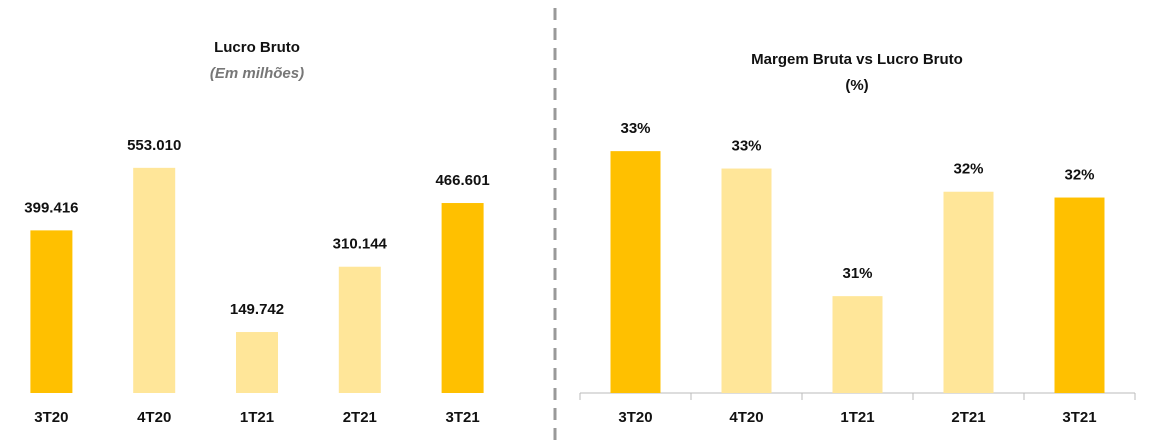 The image size is (1158, 441). What do you see at coordinates (257, 309) in the screenshot?
I see `data-label: 149.742` at bounding box center [257, 309].